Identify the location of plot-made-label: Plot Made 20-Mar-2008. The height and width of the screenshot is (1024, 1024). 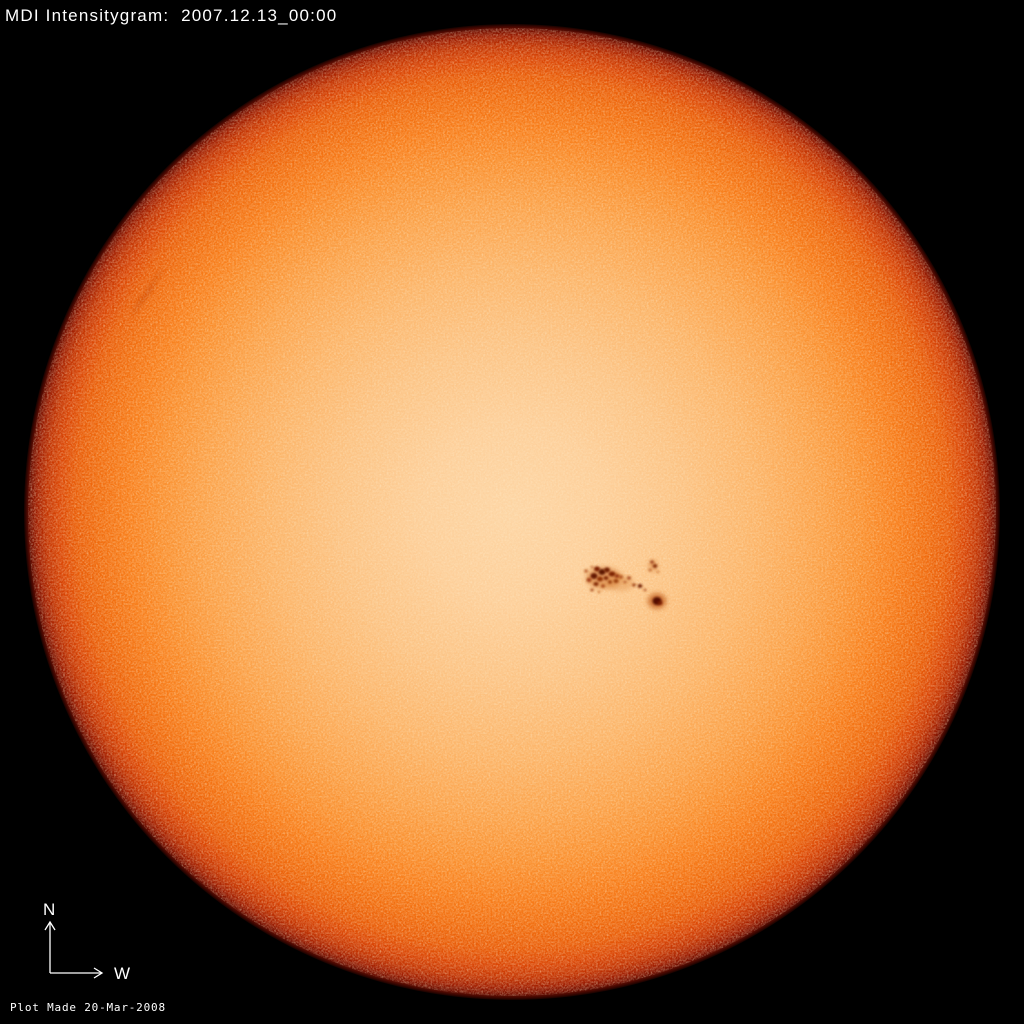
(88, 1007).